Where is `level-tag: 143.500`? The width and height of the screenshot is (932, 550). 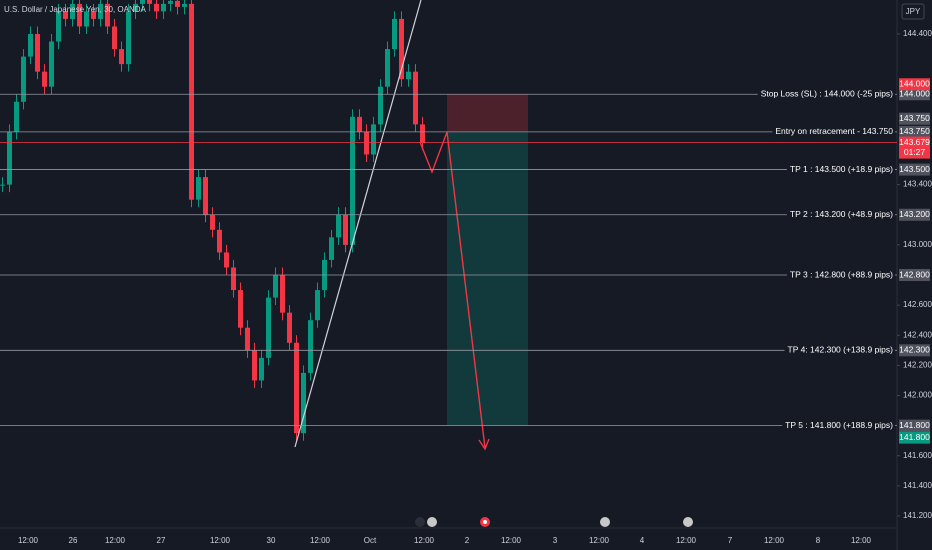 level-tag: 143.500 is located at coordinates (914, 169).